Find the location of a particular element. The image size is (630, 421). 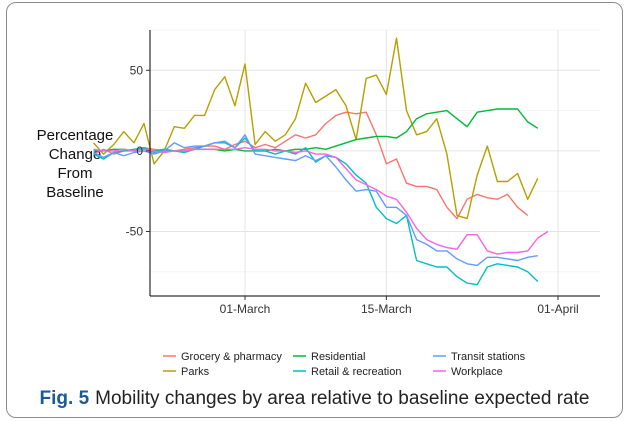

x-axis-ticks: 01-March 15-March 01-April is located at coordinates (399, 306).